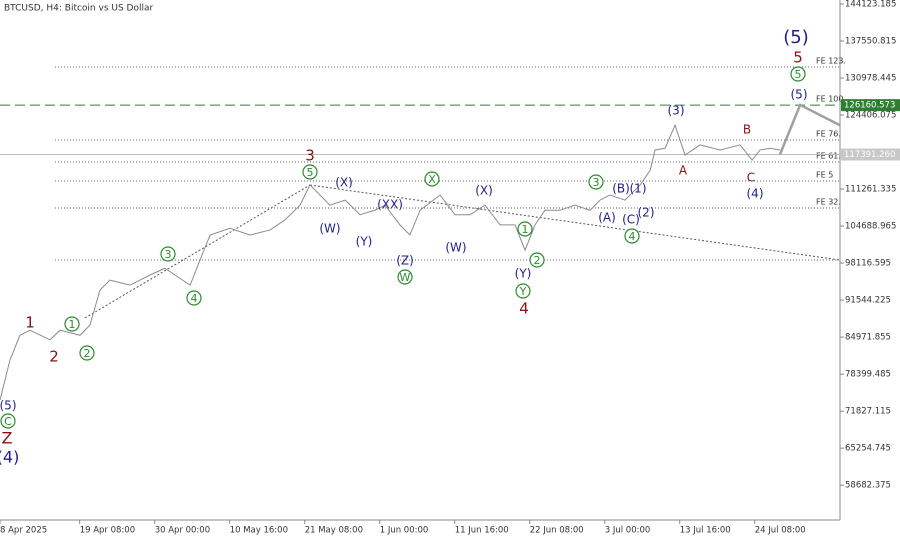 This screenshot has width=900, height=538. Describe the element at coordinates (828, 134) in the screenshot. I see `fib-label: FE 76.` at that location.